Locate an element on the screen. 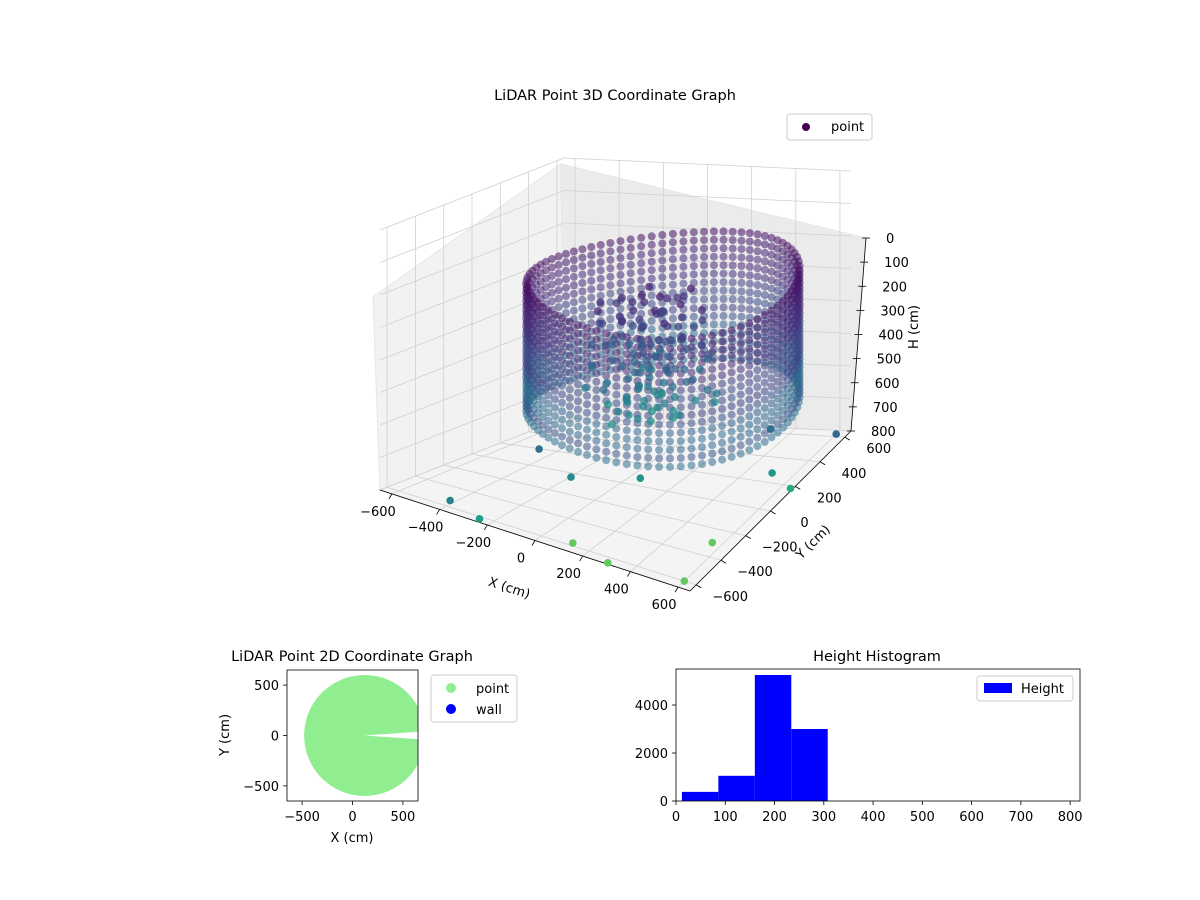 Image resolution: width=1200 pixels, height=900 pixels. y-tick-label-2d: 0 is located at coordinates (275, 737).